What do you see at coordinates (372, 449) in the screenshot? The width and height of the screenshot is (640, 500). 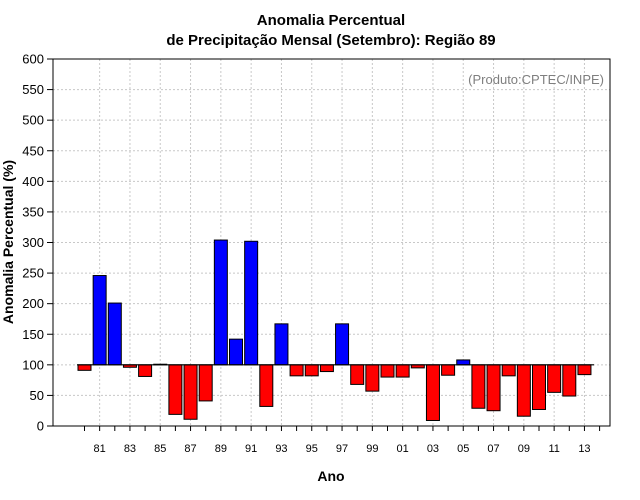 I see `x-tick-label: 99` at bounding box center [372, 449].